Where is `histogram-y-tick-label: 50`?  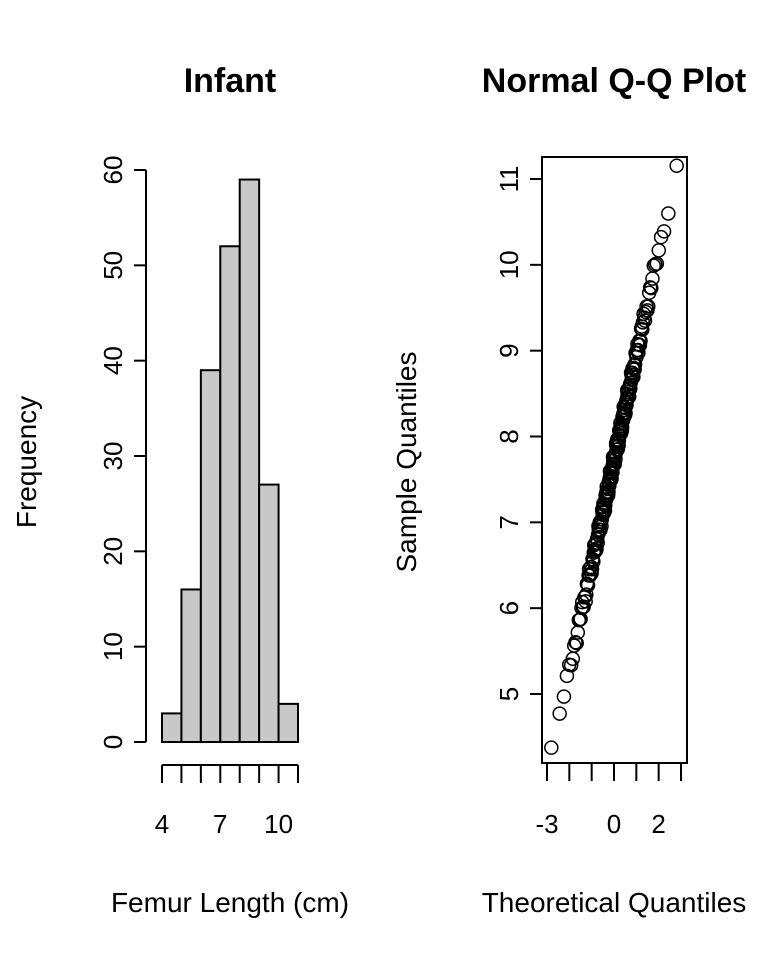 histogram-y-tick-label: 50 is located at coordinates (113, 265).